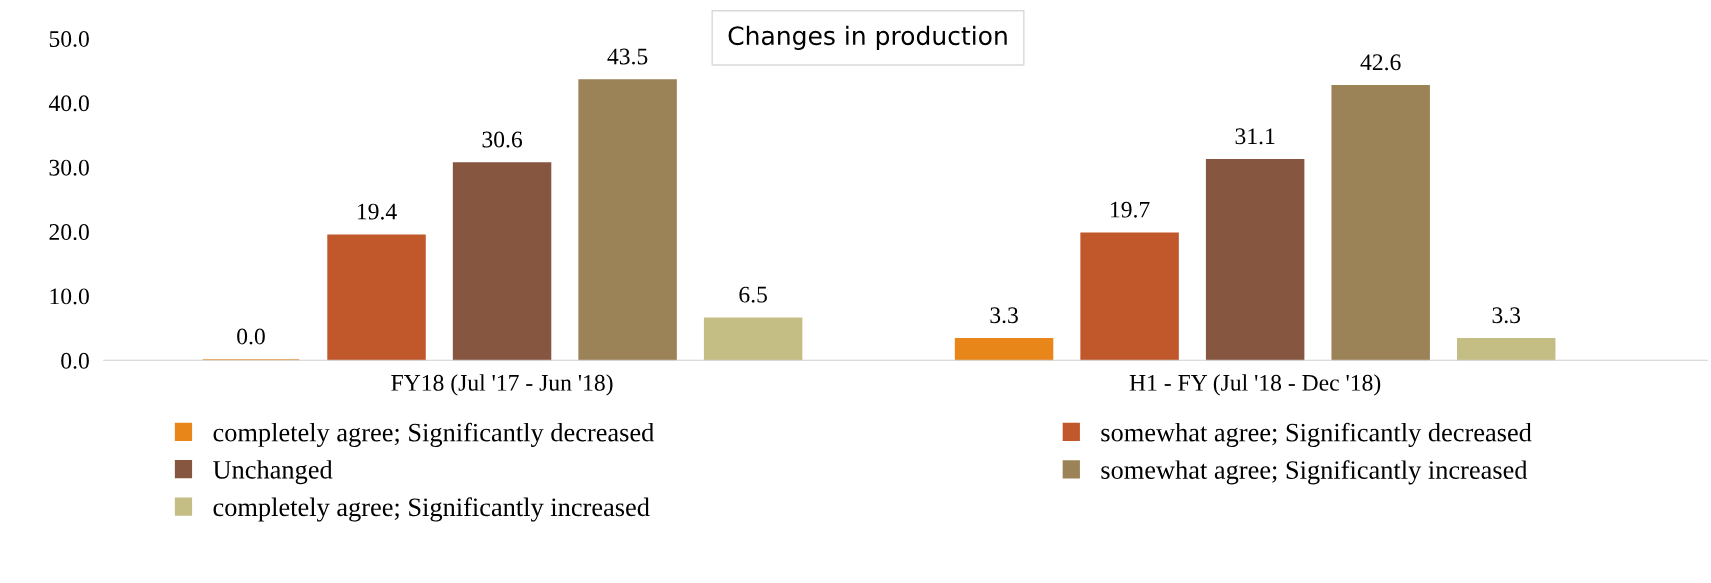  What do you see at coordinates (251, 336) in the screenshot?
I see `data-label: 0.0` at bounding box center [251, 336].